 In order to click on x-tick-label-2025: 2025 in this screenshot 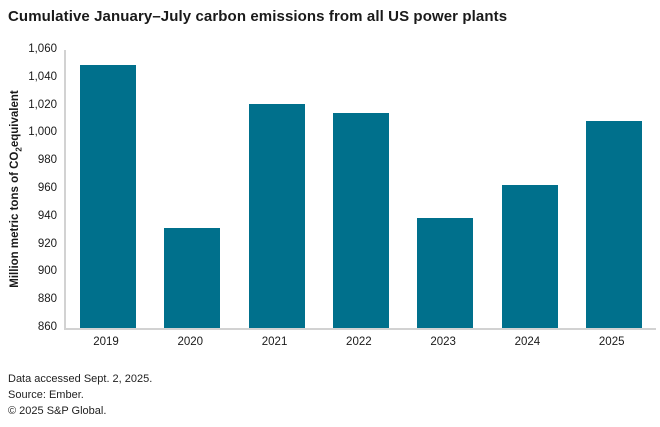, I will do `click(611, 342)`.